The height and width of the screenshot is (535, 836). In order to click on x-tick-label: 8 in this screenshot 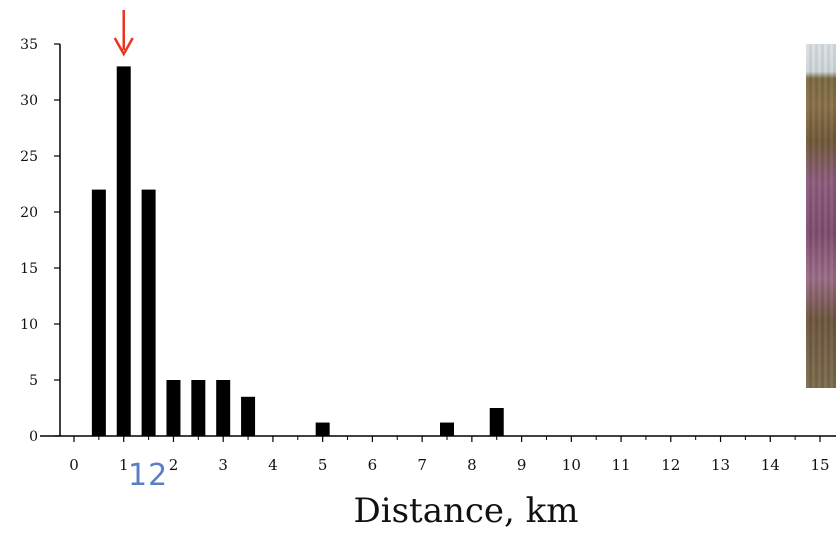, I will do `click(472, 465)`.